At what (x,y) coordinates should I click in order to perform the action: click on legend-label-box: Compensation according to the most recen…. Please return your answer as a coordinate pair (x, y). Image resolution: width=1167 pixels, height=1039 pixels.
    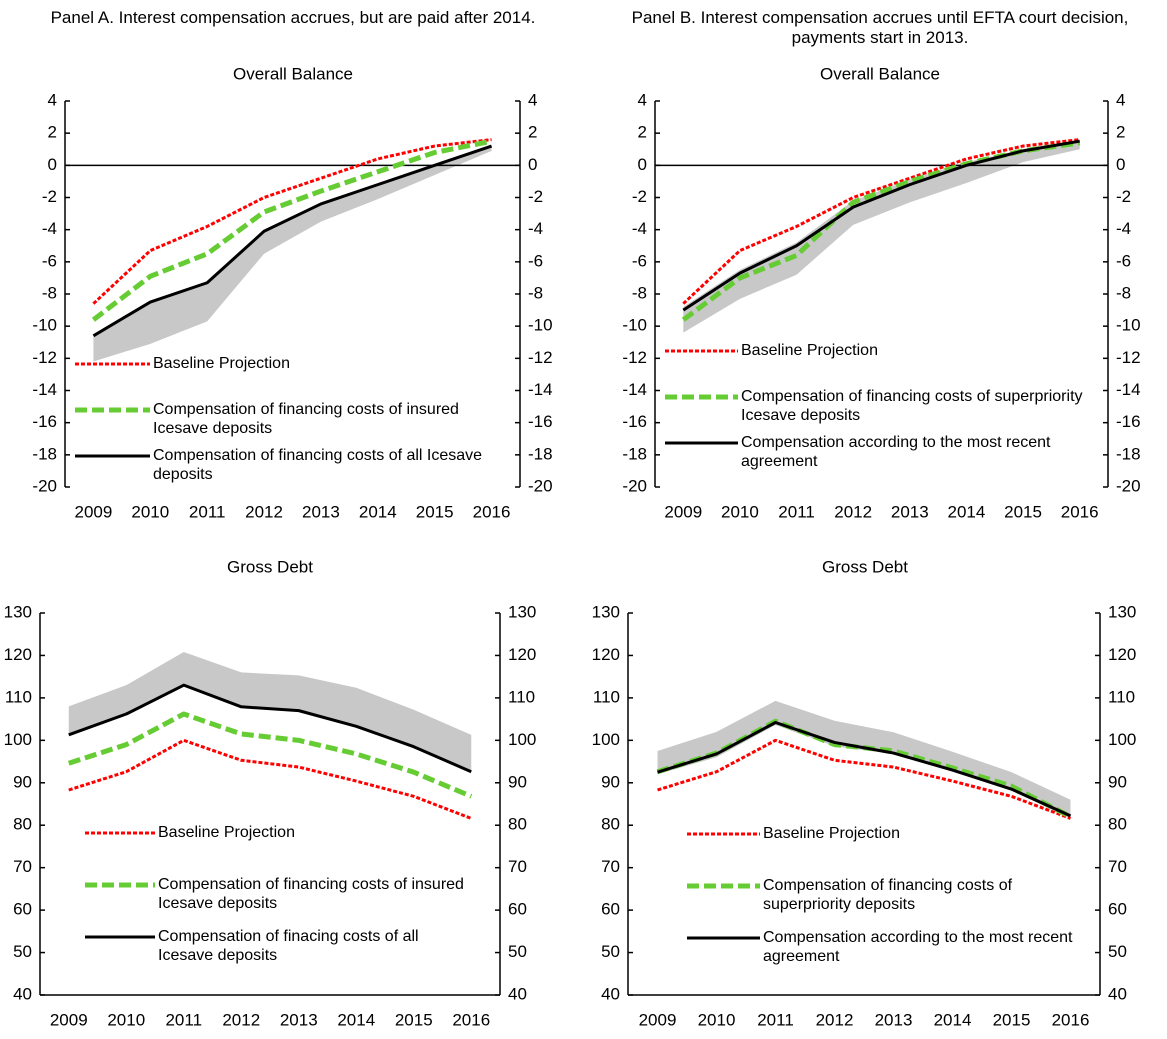
    Looking at the image, I should click on (918, 947).